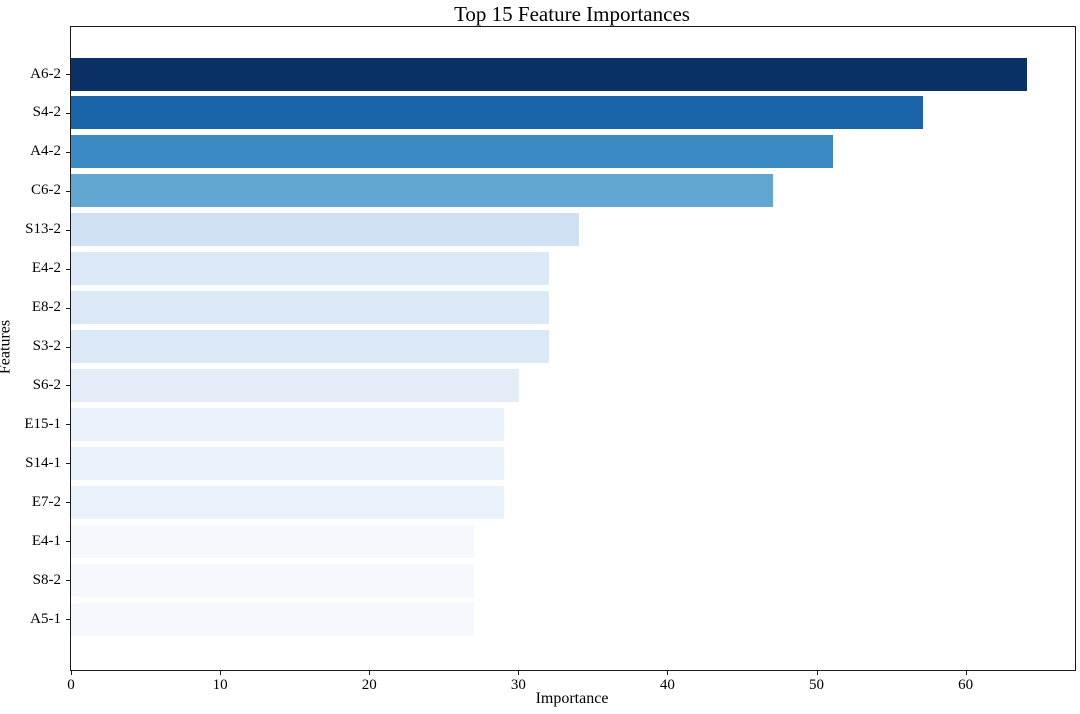 The height and width of the screenshot is (714, 1080). What do you see at coordinates (43, 229) in the screenshot?
I see `y-tick-label-S13-2: S13-2` at bounding box center [43, 229].